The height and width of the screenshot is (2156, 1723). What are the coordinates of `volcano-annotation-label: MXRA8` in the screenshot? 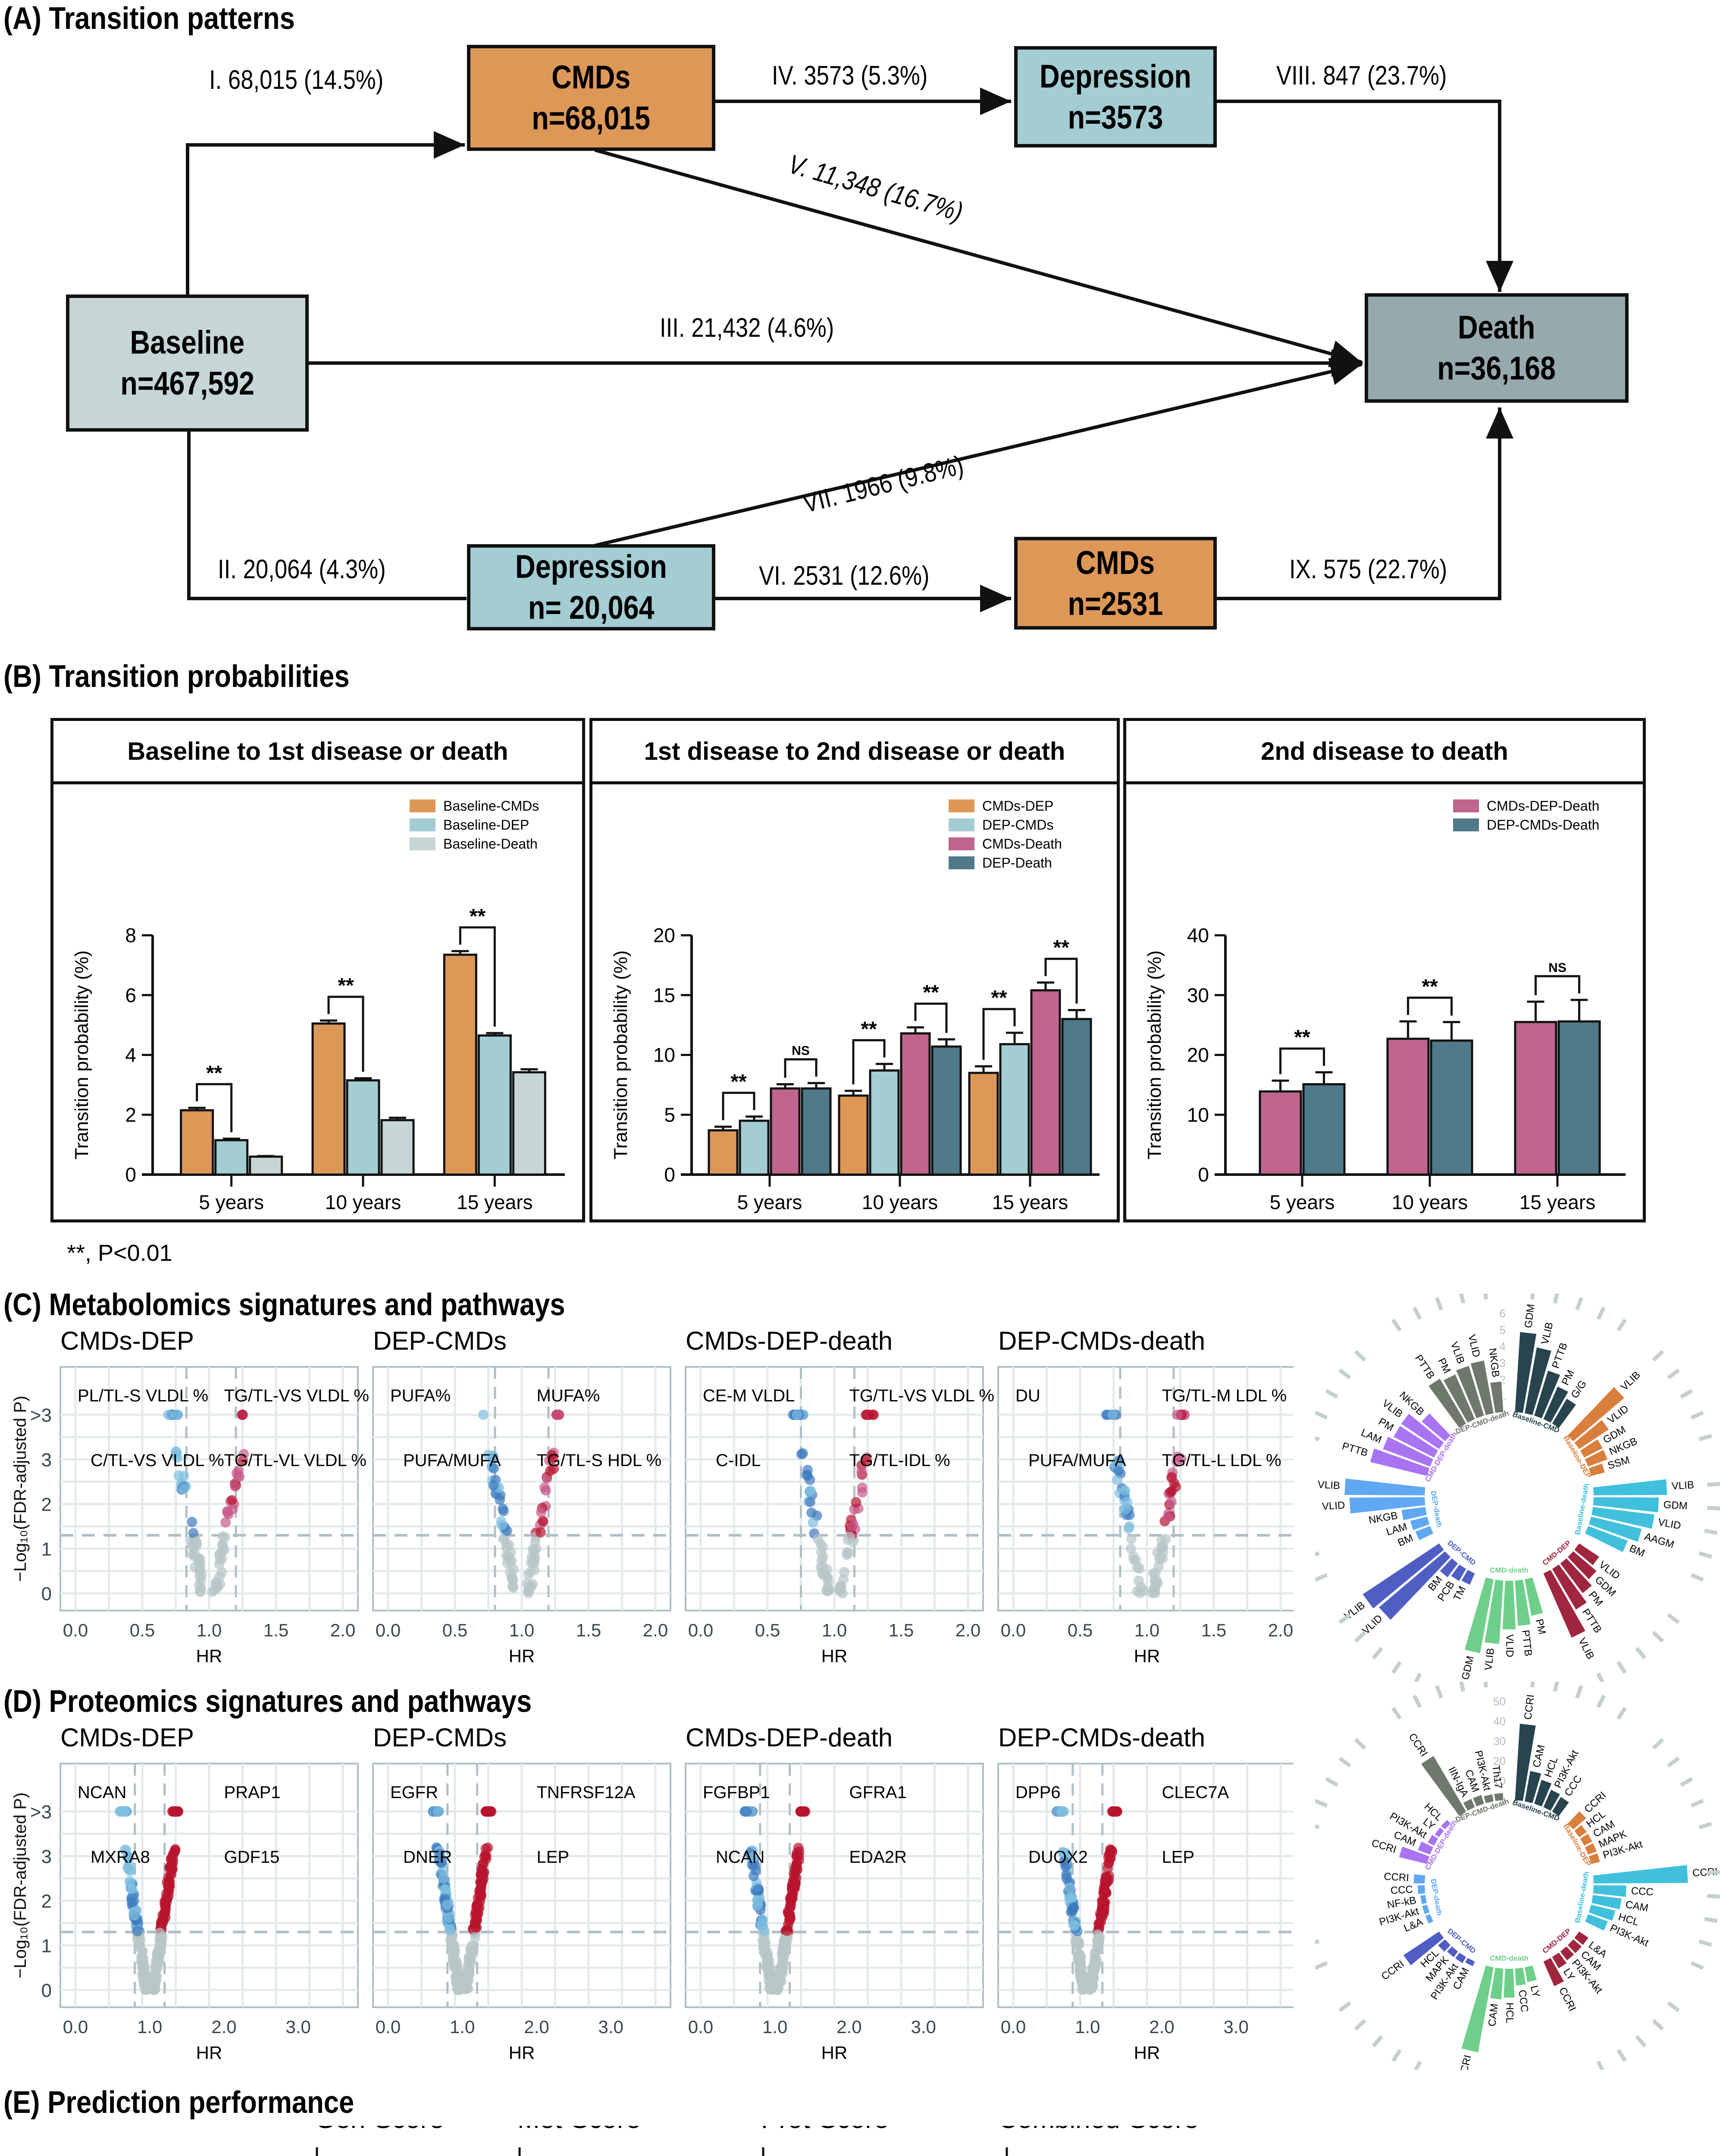 It's located at (120, 1857).